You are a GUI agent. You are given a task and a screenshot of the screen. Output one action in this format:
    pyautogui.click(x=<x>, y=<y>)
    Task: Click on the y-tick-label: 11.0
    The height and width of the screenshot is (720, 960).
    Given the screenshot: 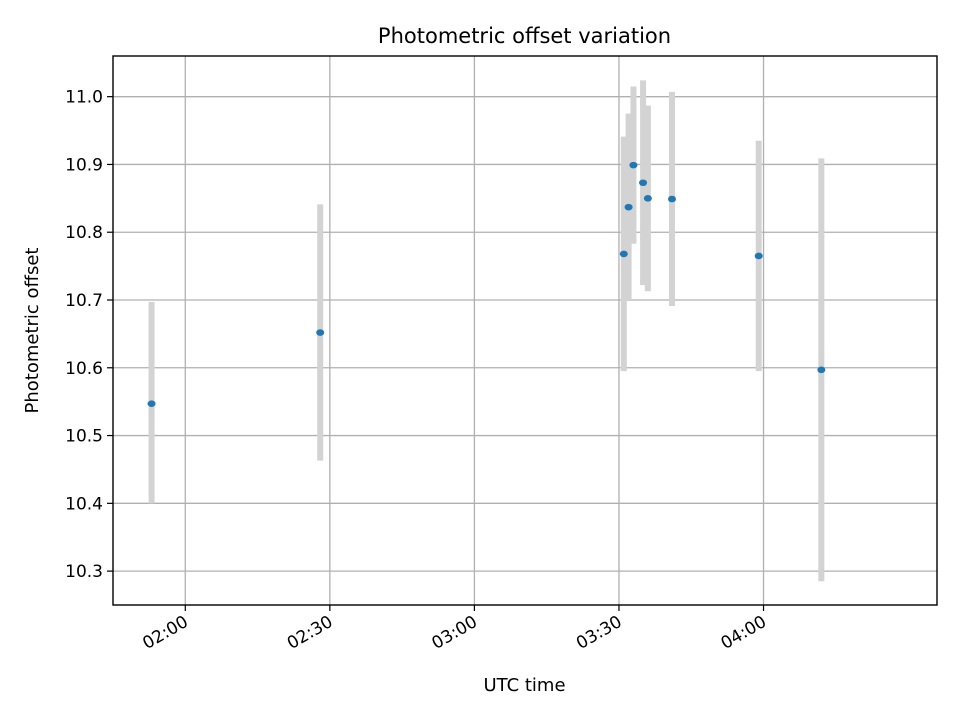 What is the action you would take?
    pyautogui.click(x=84, y=98)
    